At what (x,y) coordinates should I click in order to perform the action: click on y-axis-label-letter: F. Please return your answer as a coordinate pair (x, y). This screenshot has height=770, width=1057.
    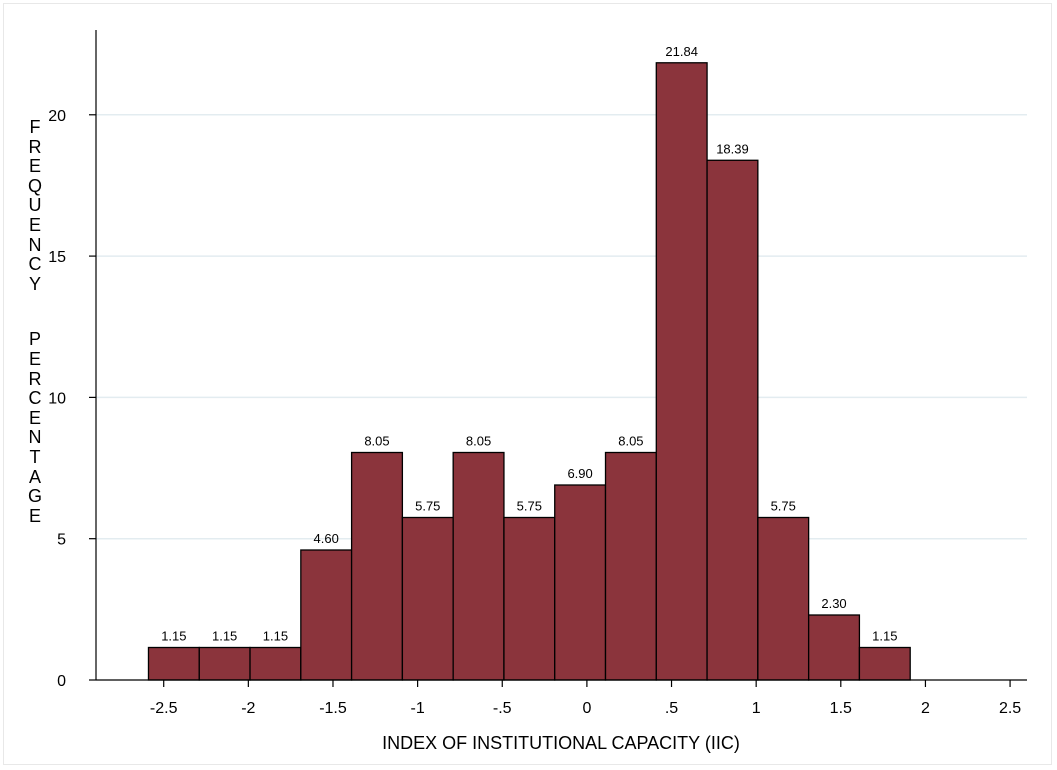
    Looking at the image, I should click on (35, 127).